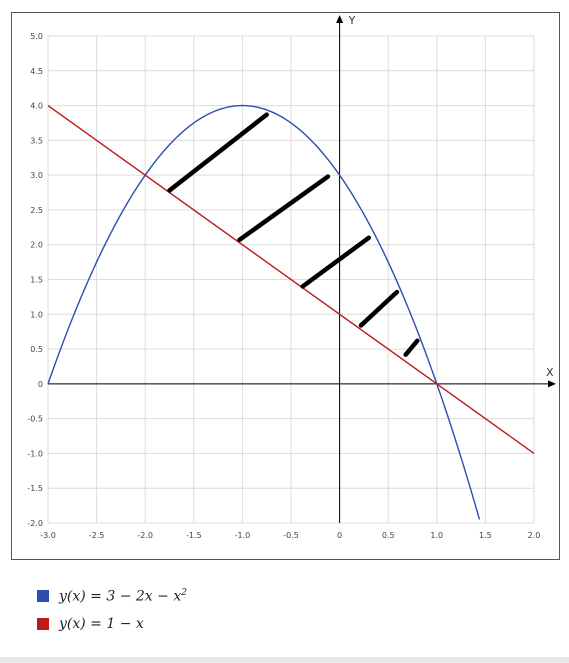 The height and width of the screenshot is (663, 569). I want to click on x-tick-label: -1.5, so click(194, 535).